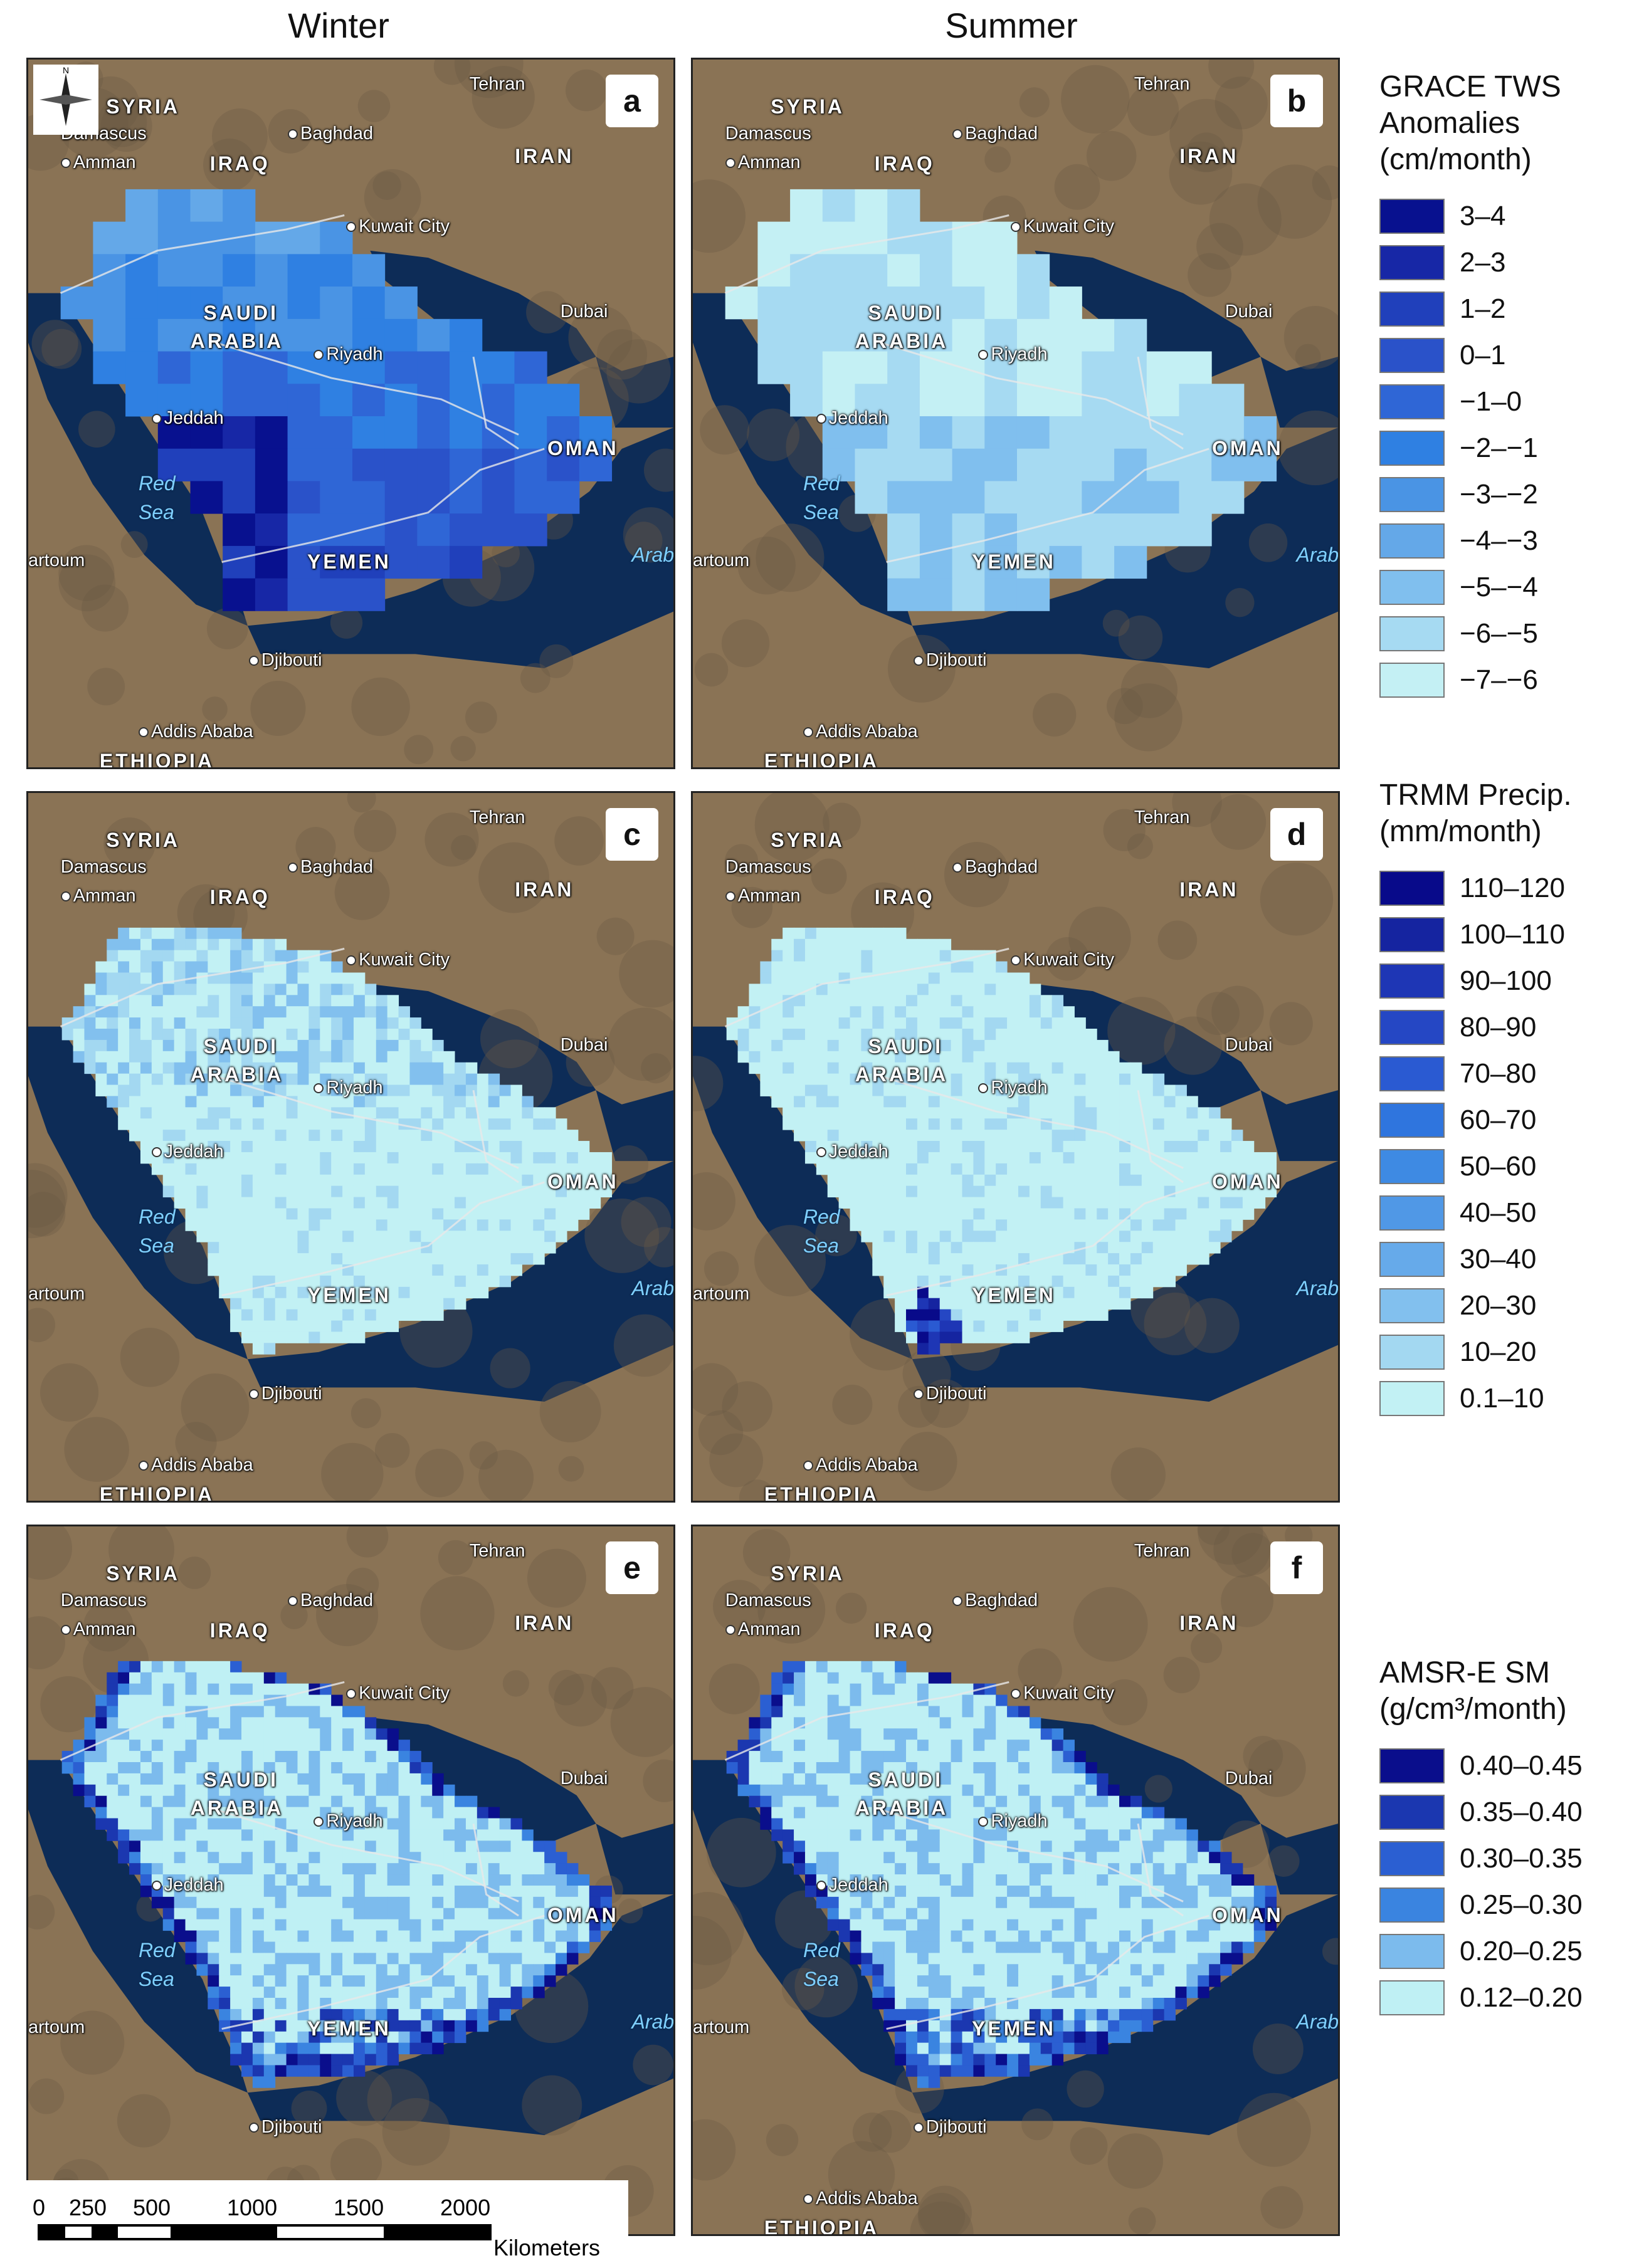 The image size is (1644, 2268). What do you see at coordinates (1014, 2029) in the screenshot?
I see `country-label: YEMEN` at bounding box center [1014, 2029].